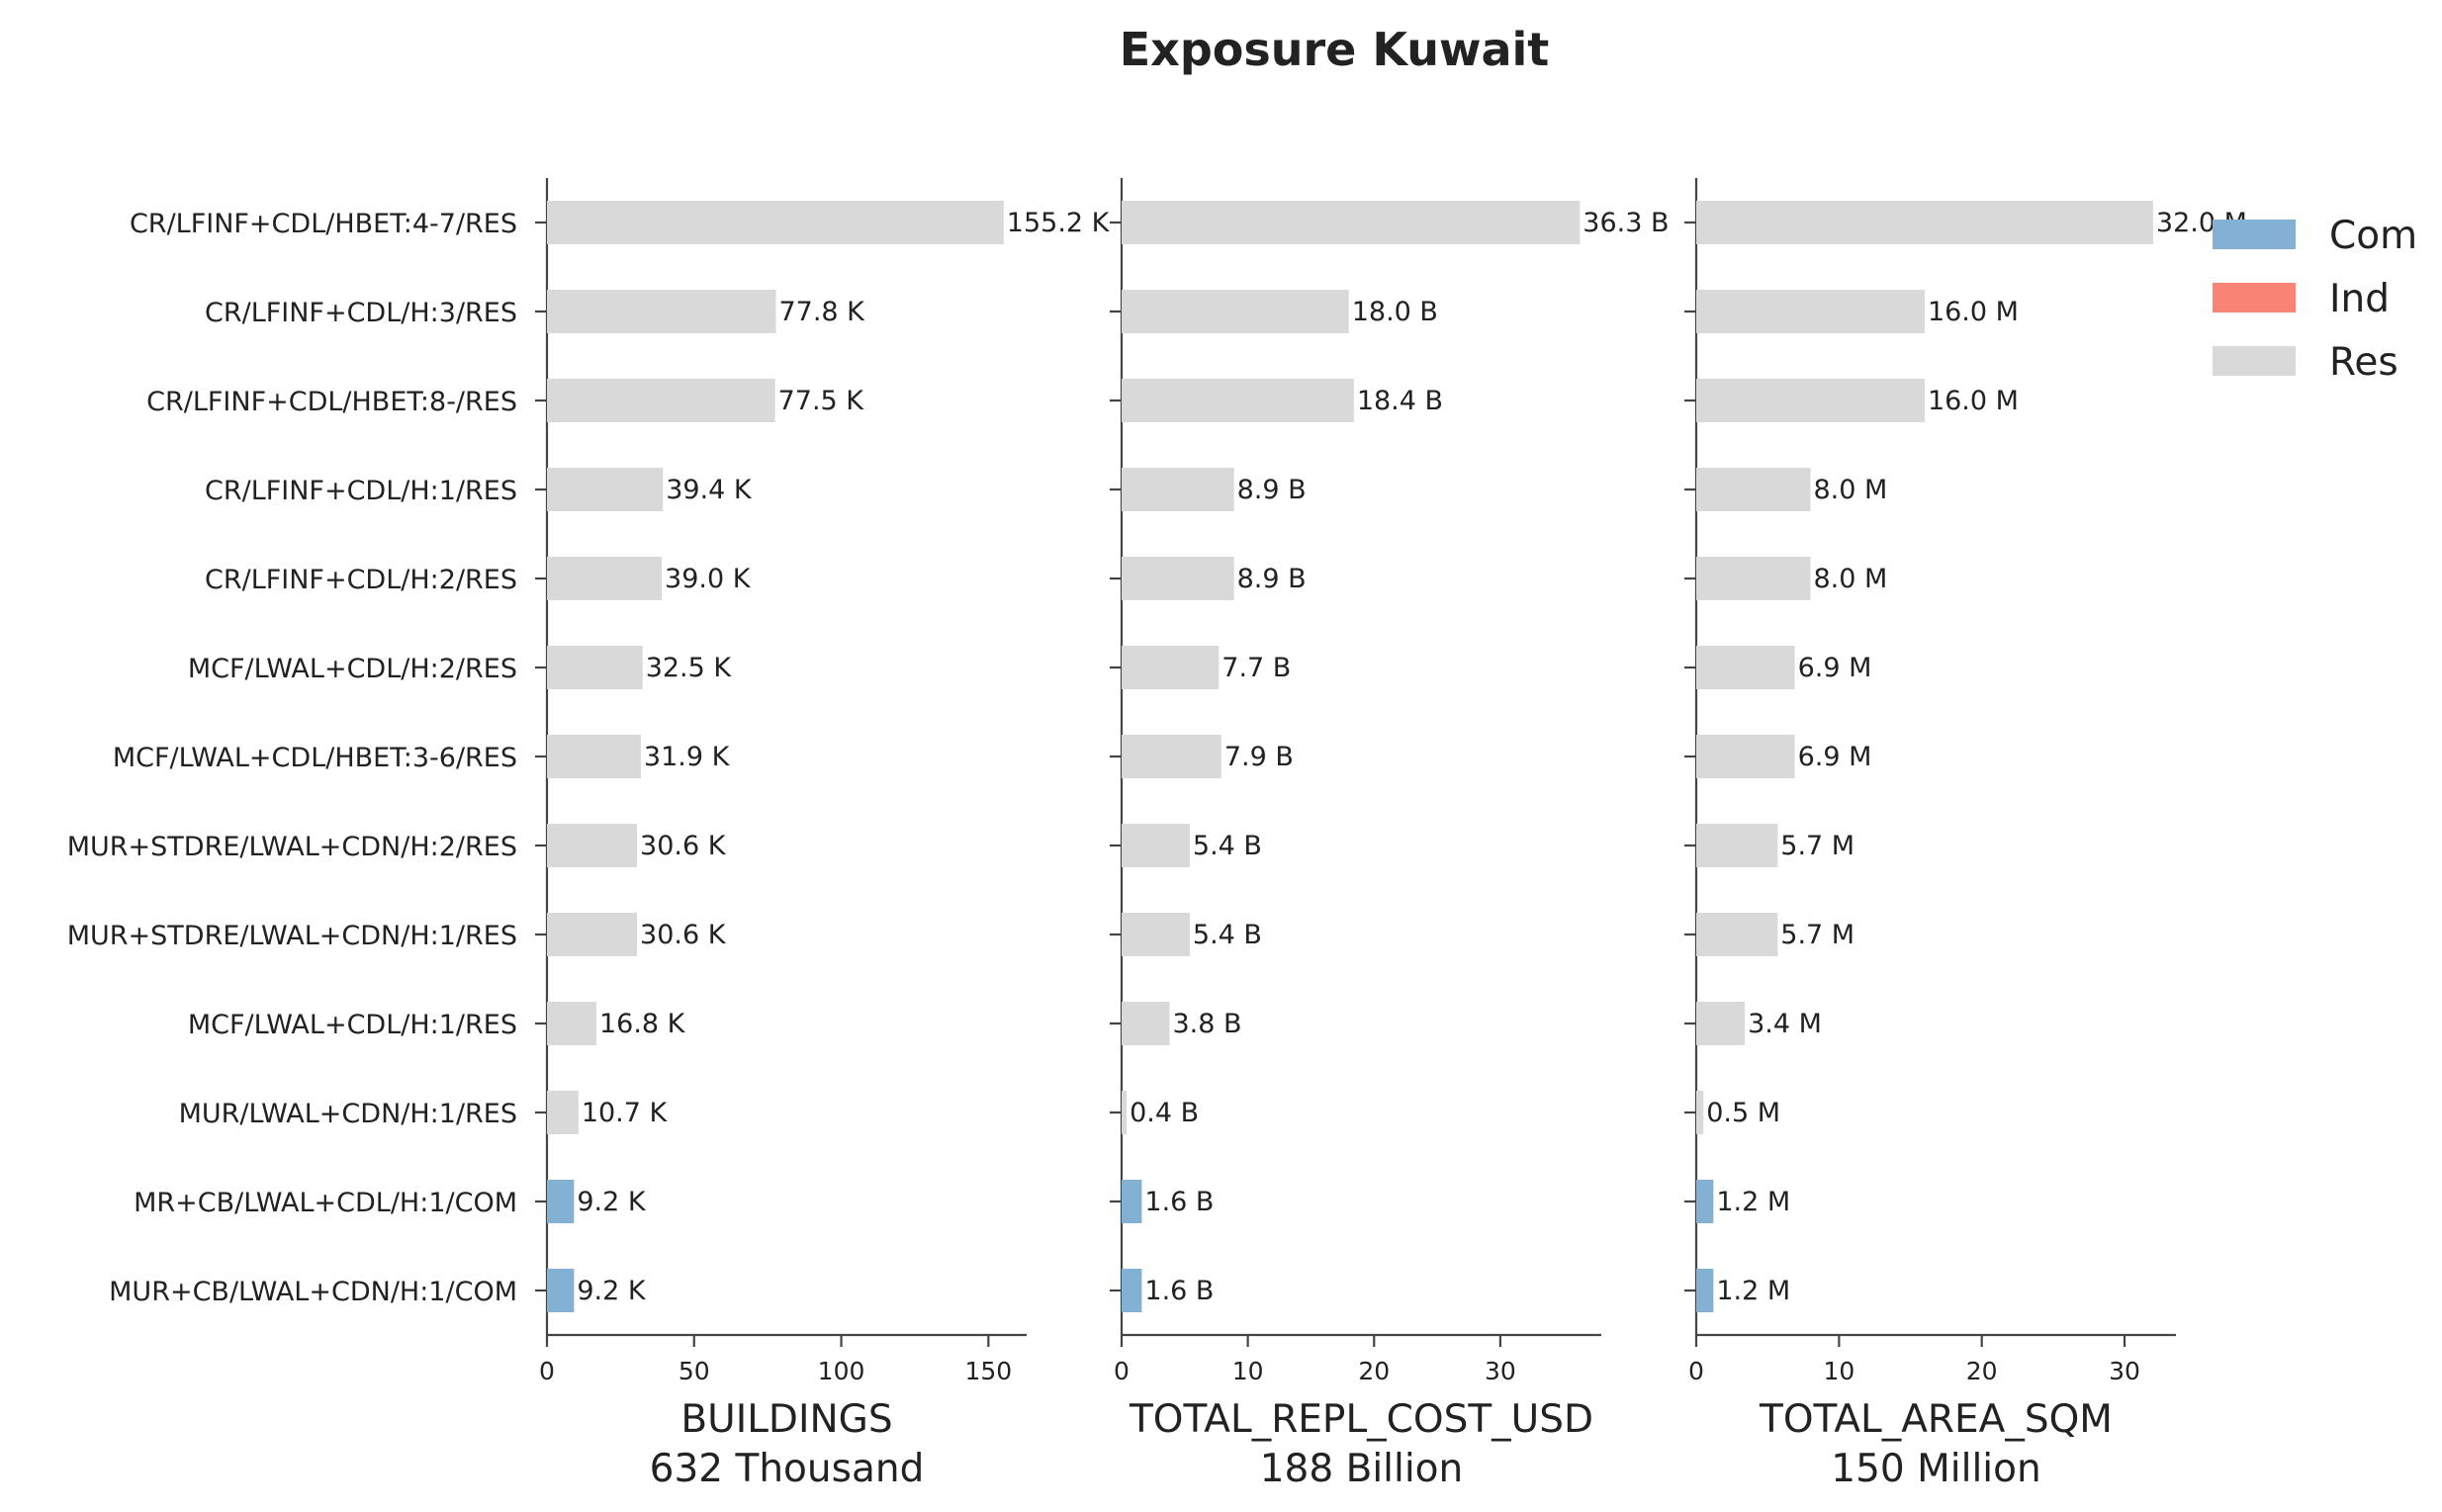 The width and height of the screenshot is (2442, 1512). I want to click on data-label: 16.8 K, so click(643, 1024).